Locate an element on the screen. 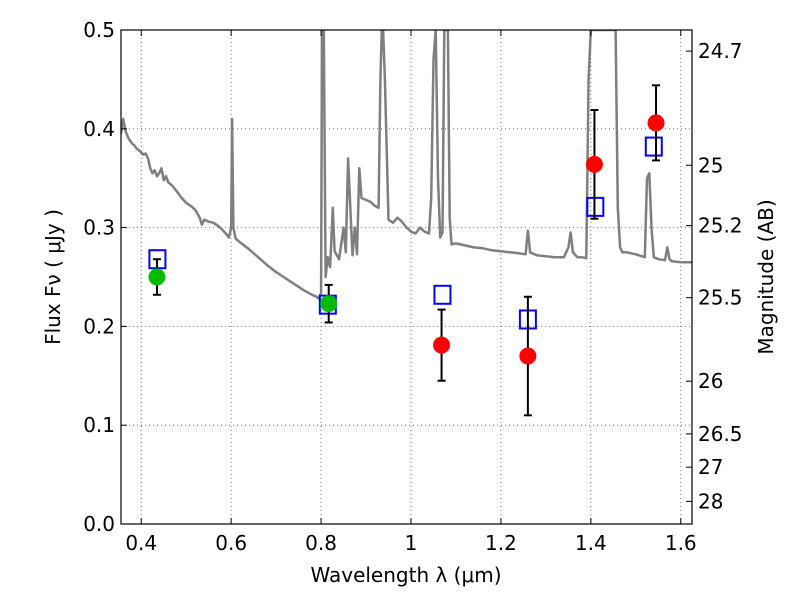  y2-tick-label: 28 is located at coordinates (710, 501).